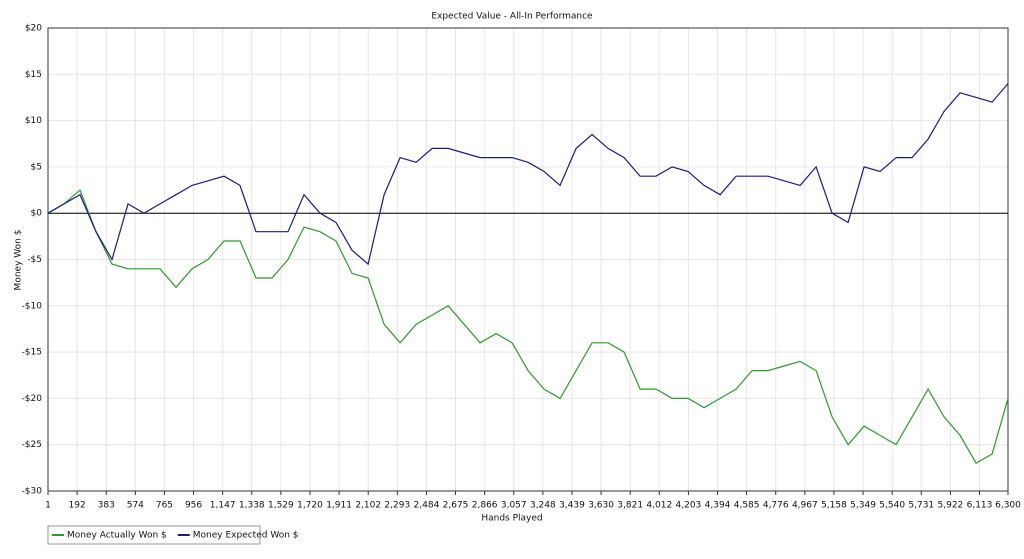 The image size is (1024, 559). I want to click on x-tick-label: 6,300, so click(1008, 506).